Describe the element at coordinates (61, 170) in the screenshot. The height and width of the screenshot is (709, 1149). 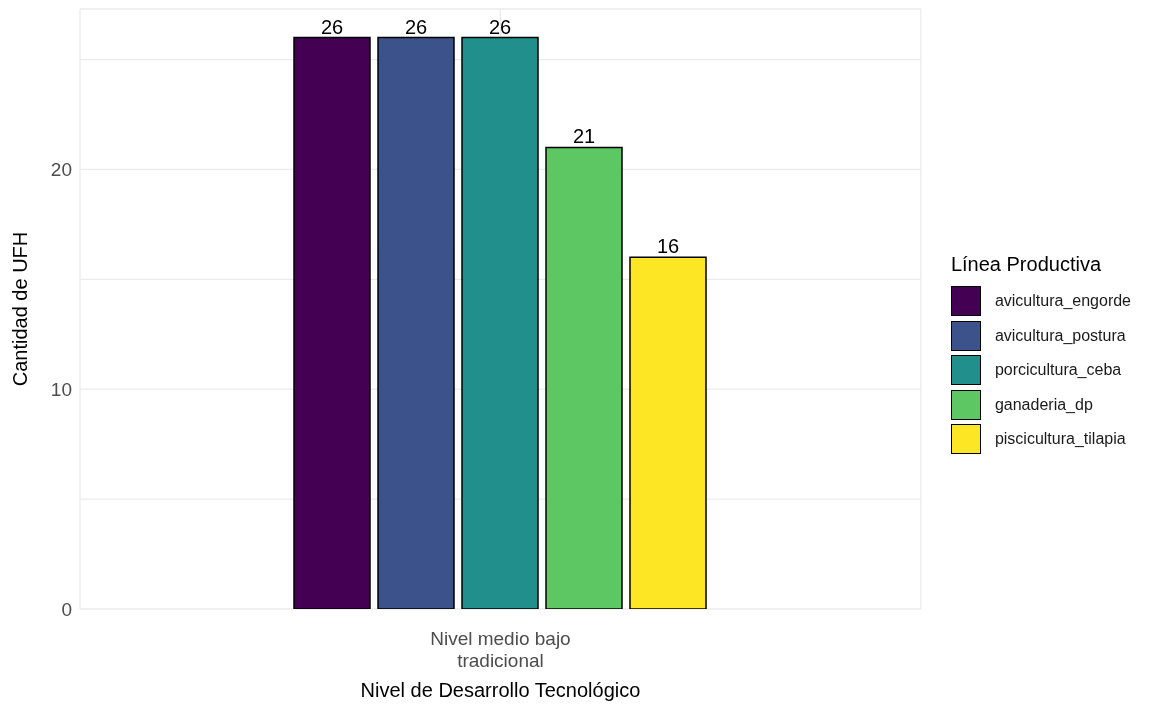
I see `y-tick-label: 20` at that location.